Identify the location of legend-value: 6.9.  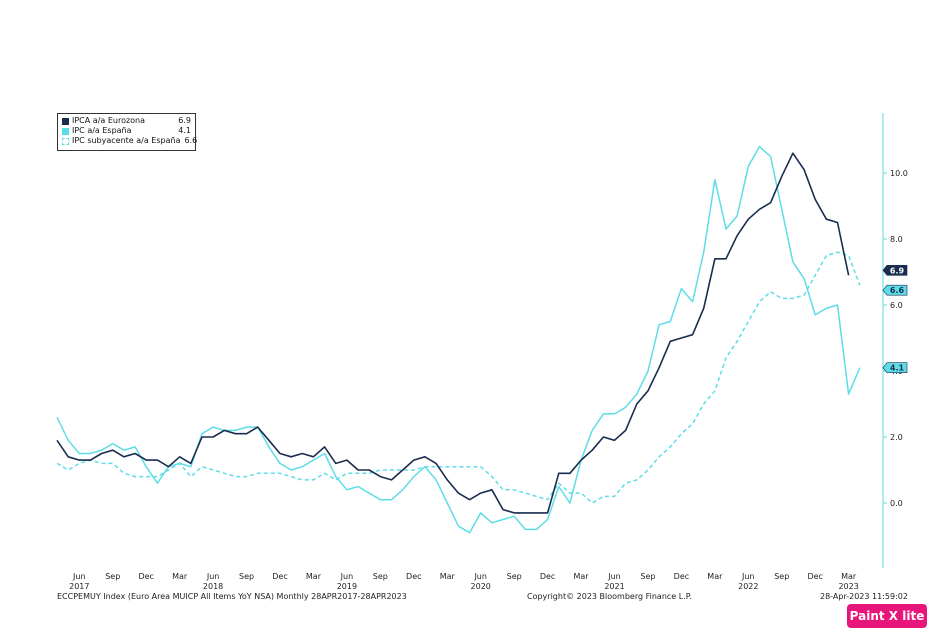
(184, 120).